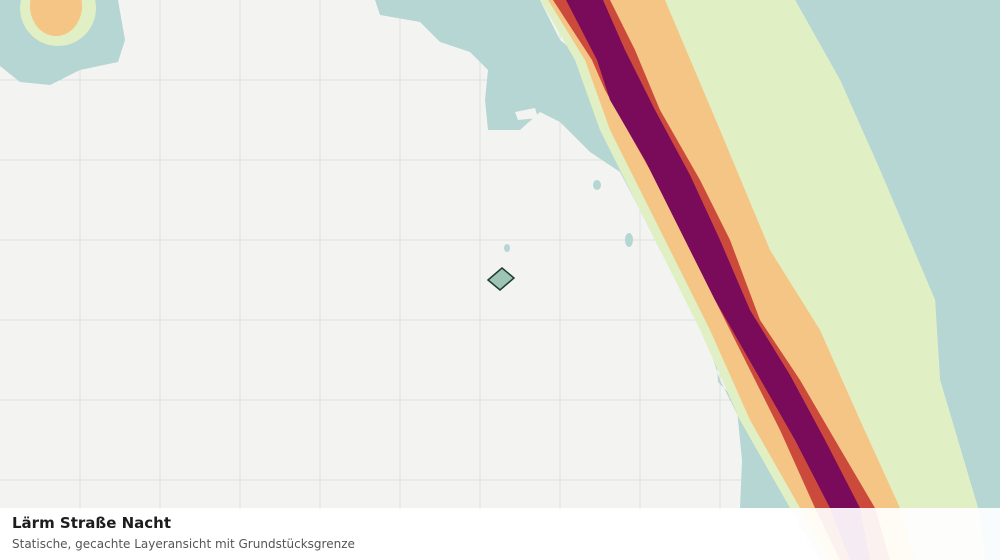 The image size is (1000, 560). Describe the element at coordinates (500, 534) in the screenshot. I see `caption-panel` at that location.